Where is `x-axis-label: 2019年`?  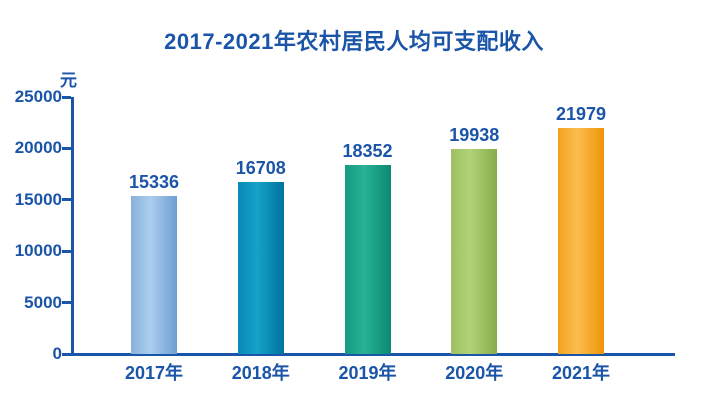
x-axis-label: 2019年 is located at coordinates (367, 373).